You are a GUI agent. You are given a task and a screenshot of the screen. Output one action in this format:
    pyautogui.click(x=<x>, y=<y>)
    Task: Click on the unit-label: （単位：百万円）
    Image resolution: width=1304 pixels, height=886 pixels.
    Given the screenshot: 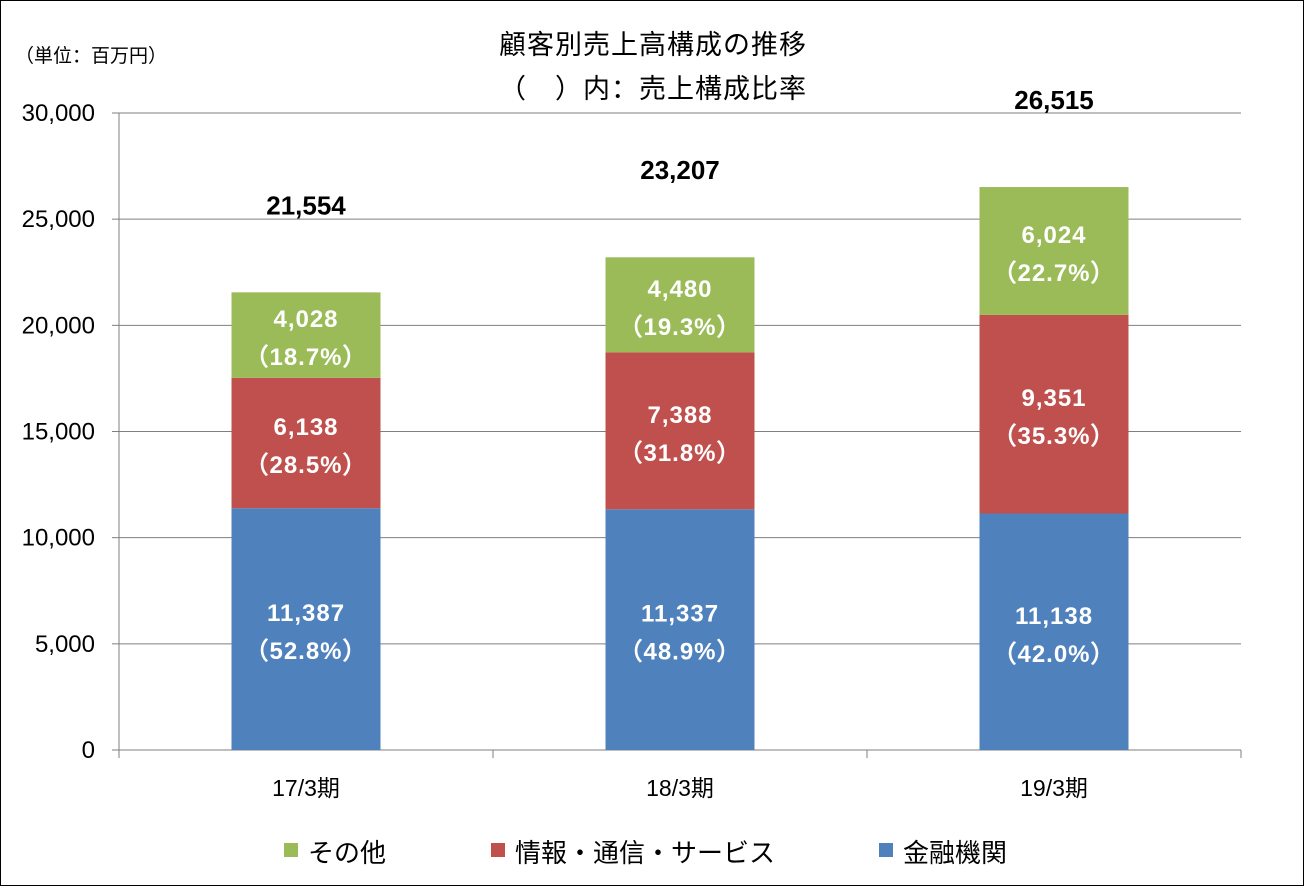 What is the action you would take?
    pyautogui.click(x=91, y=56)
    